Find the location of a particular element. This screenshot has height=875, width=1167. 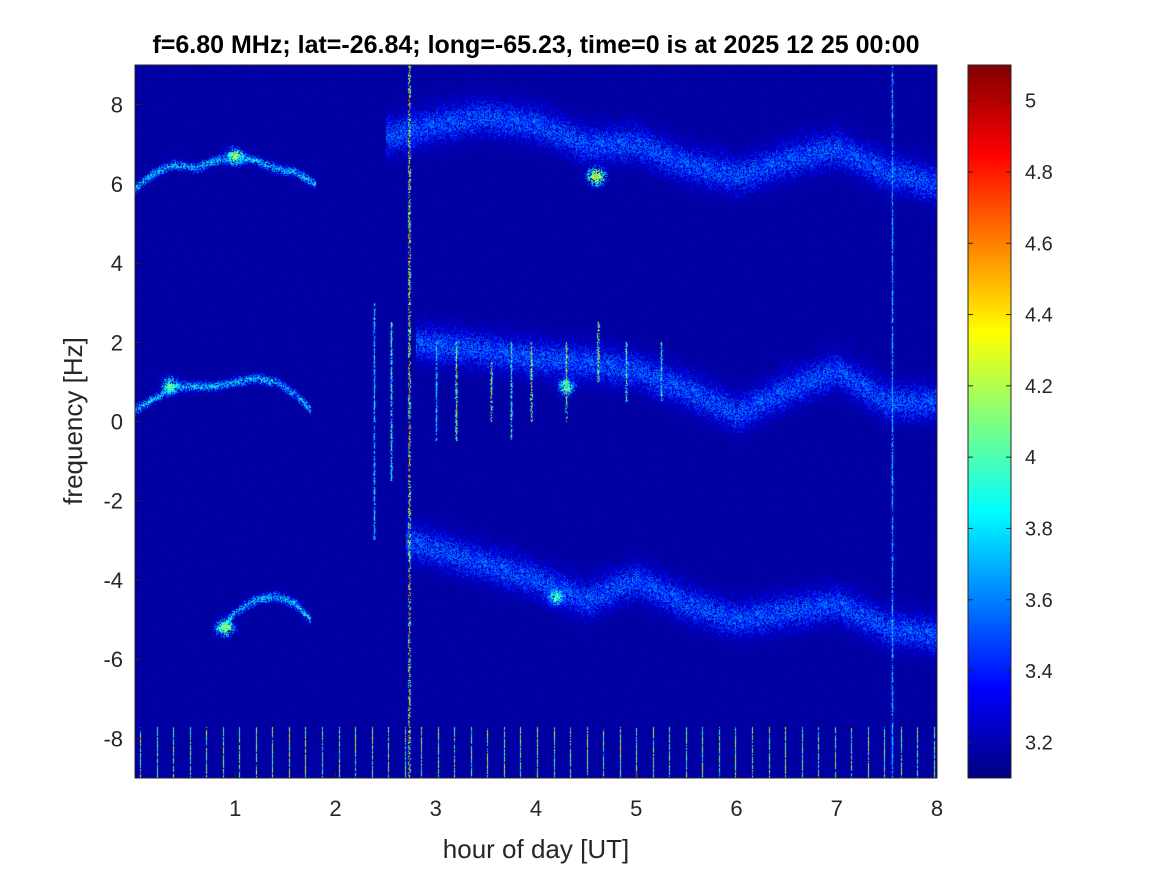

colorbar: 5 4.8 4.6 4.4 4.2 4 3.8 3.6 3.4 3.2 is located at coordinates (1010, 421).